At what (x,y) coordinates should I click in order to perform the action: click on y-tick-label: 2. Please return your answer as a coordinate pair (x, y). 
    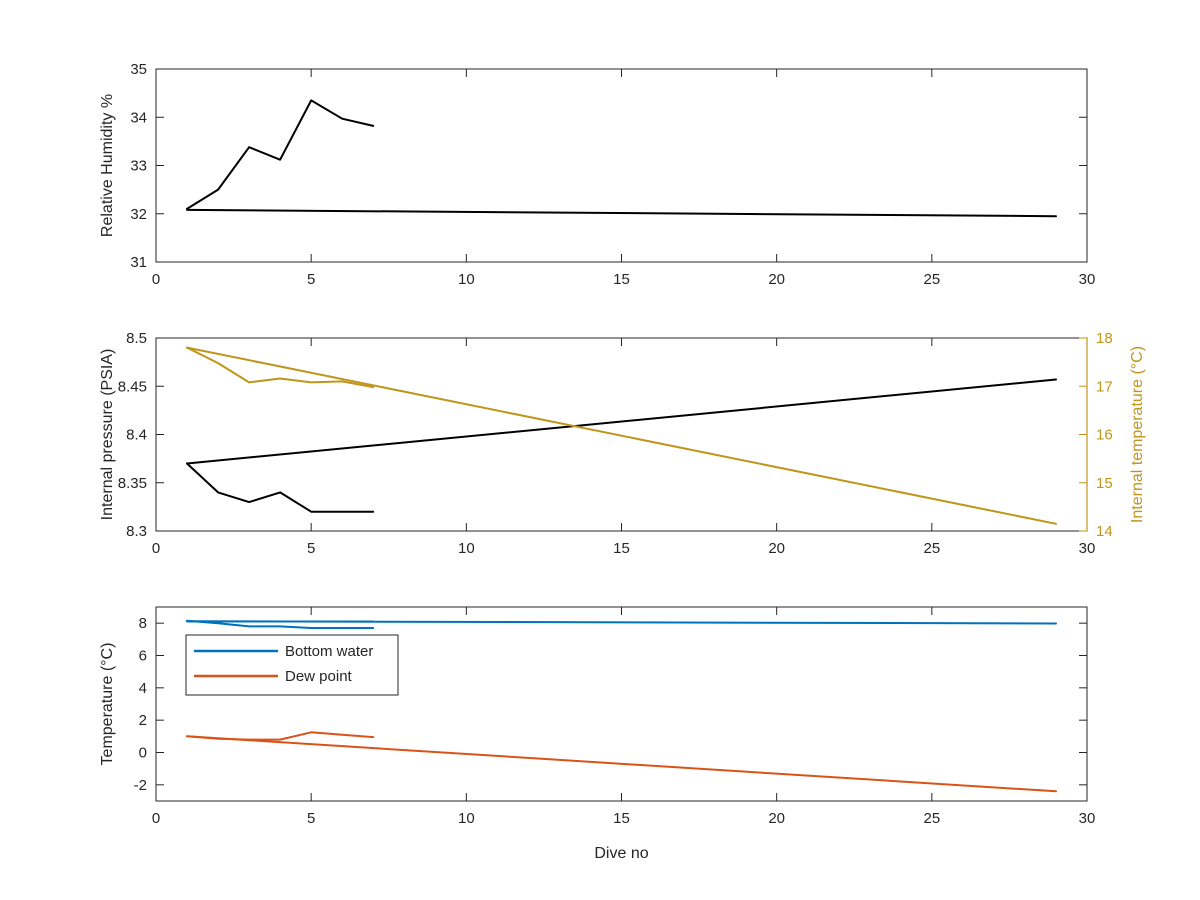
    Looking at the image, I should click on (143, 720).